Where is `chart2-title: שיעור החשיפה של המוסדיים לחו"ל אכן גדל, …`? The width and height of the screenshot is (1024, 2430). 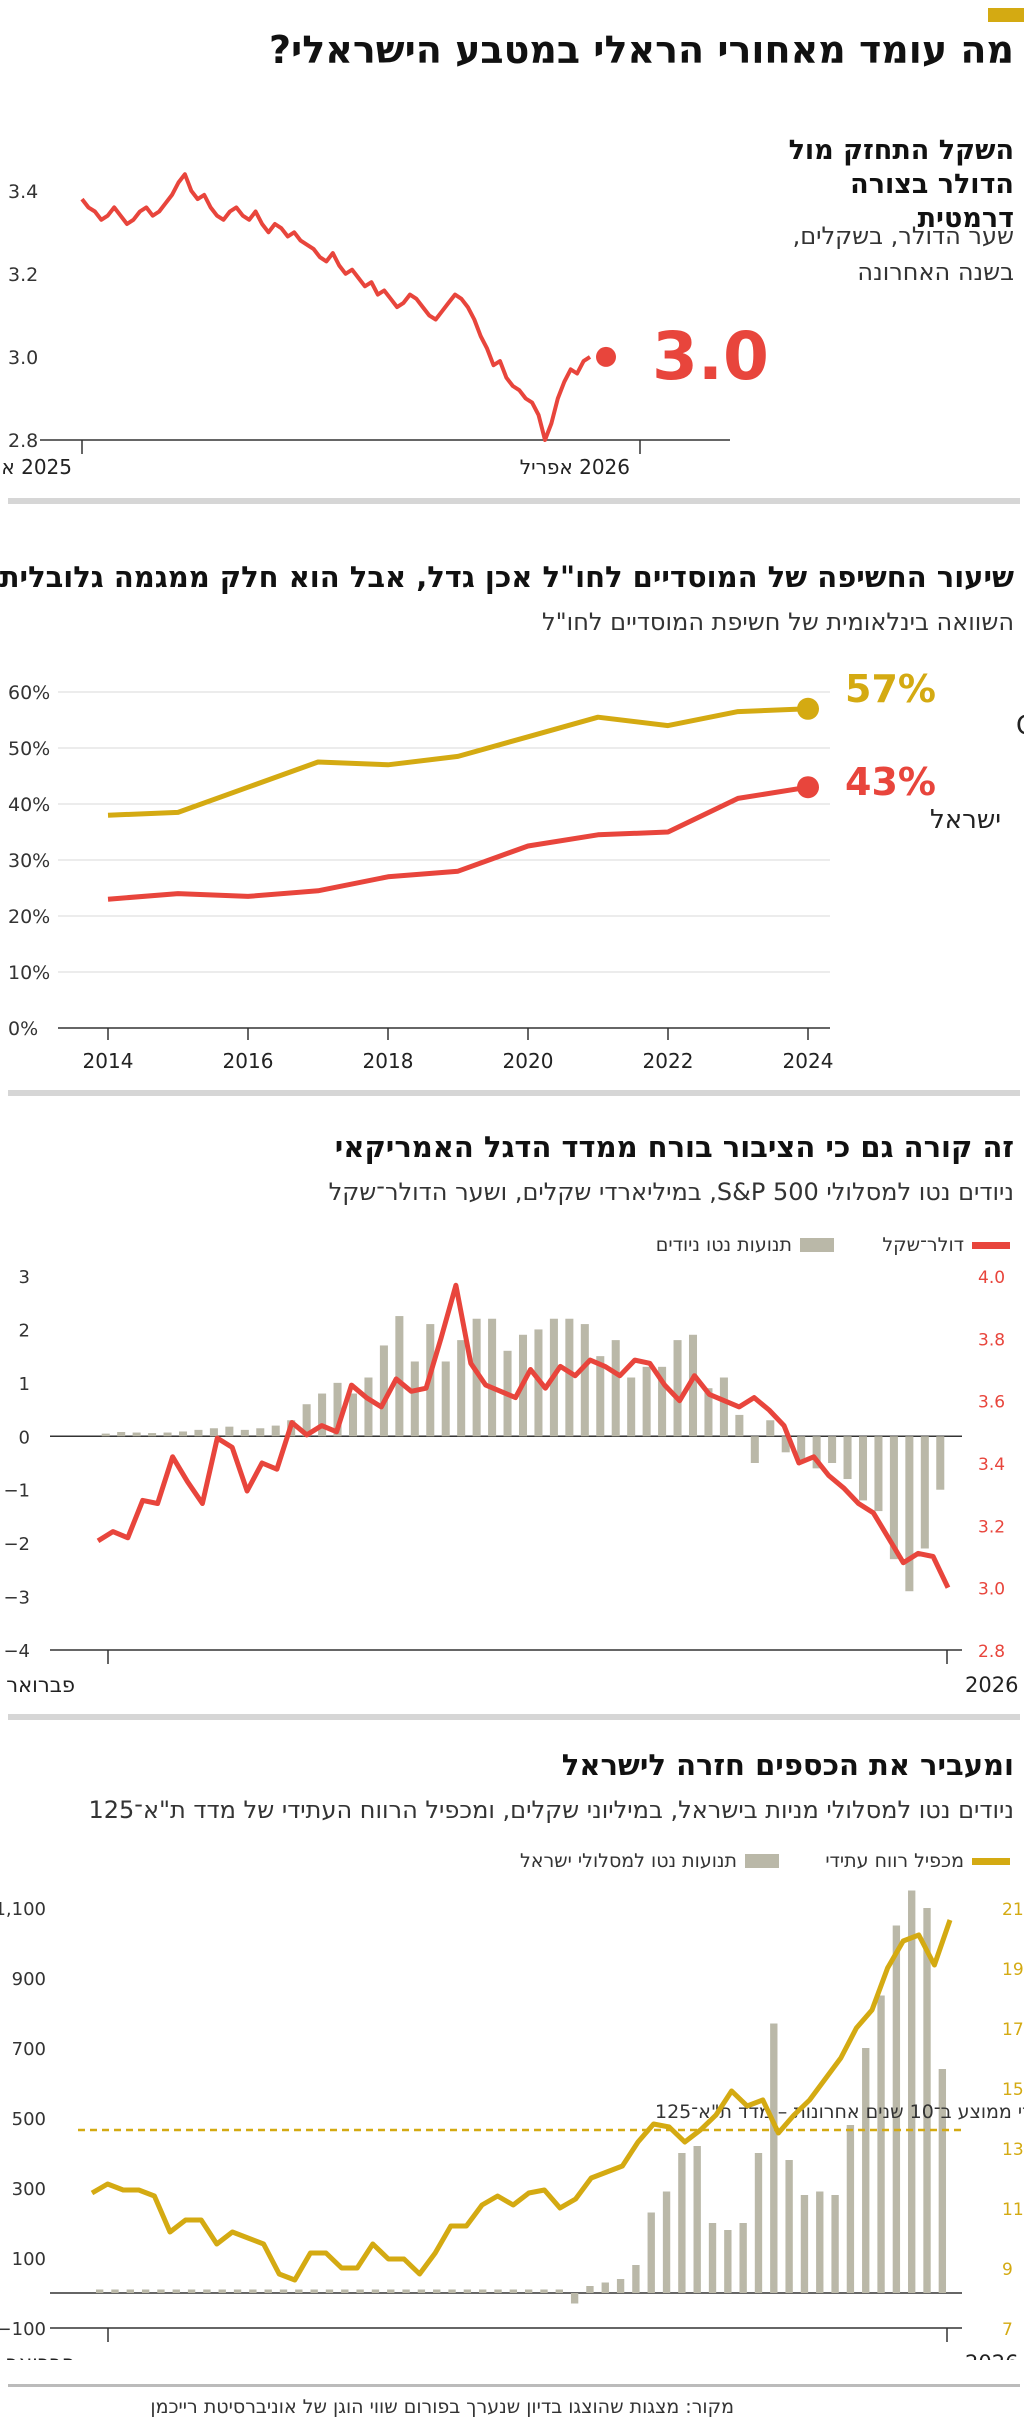 chart2-title: שיעור החשיפה של המוסדיים לחו"ל אכן גדל, … is located at coordinates (507, 577).